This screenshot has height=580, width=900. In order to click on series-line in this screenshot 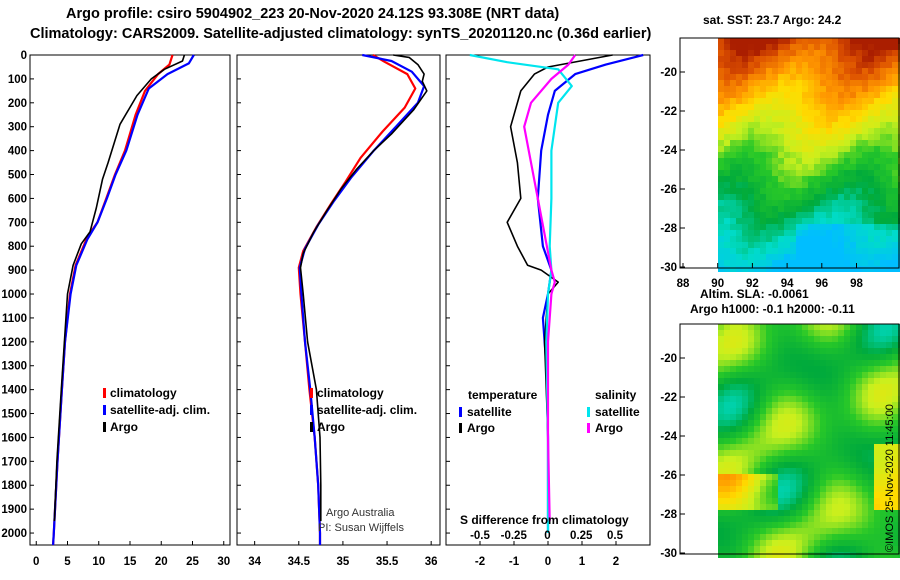, I will do `click(363, 288)`.